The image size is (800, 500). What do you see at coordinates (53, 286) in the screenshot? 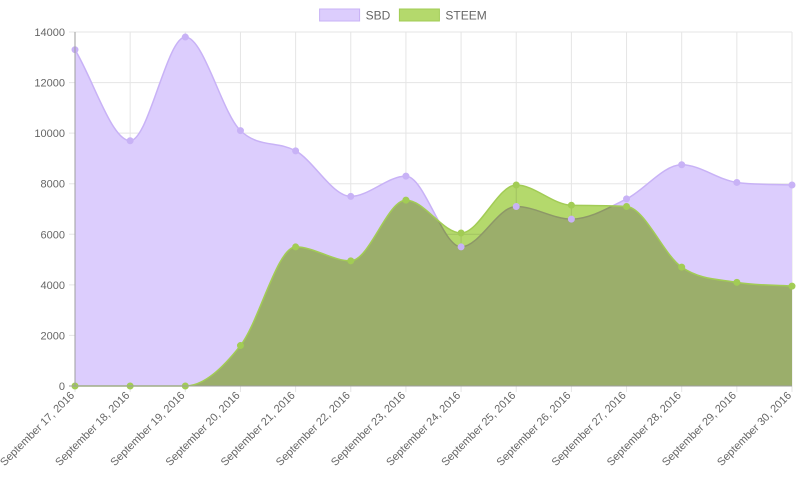
I see `y-tick-label: 4000` at bounding box center [53, 286].